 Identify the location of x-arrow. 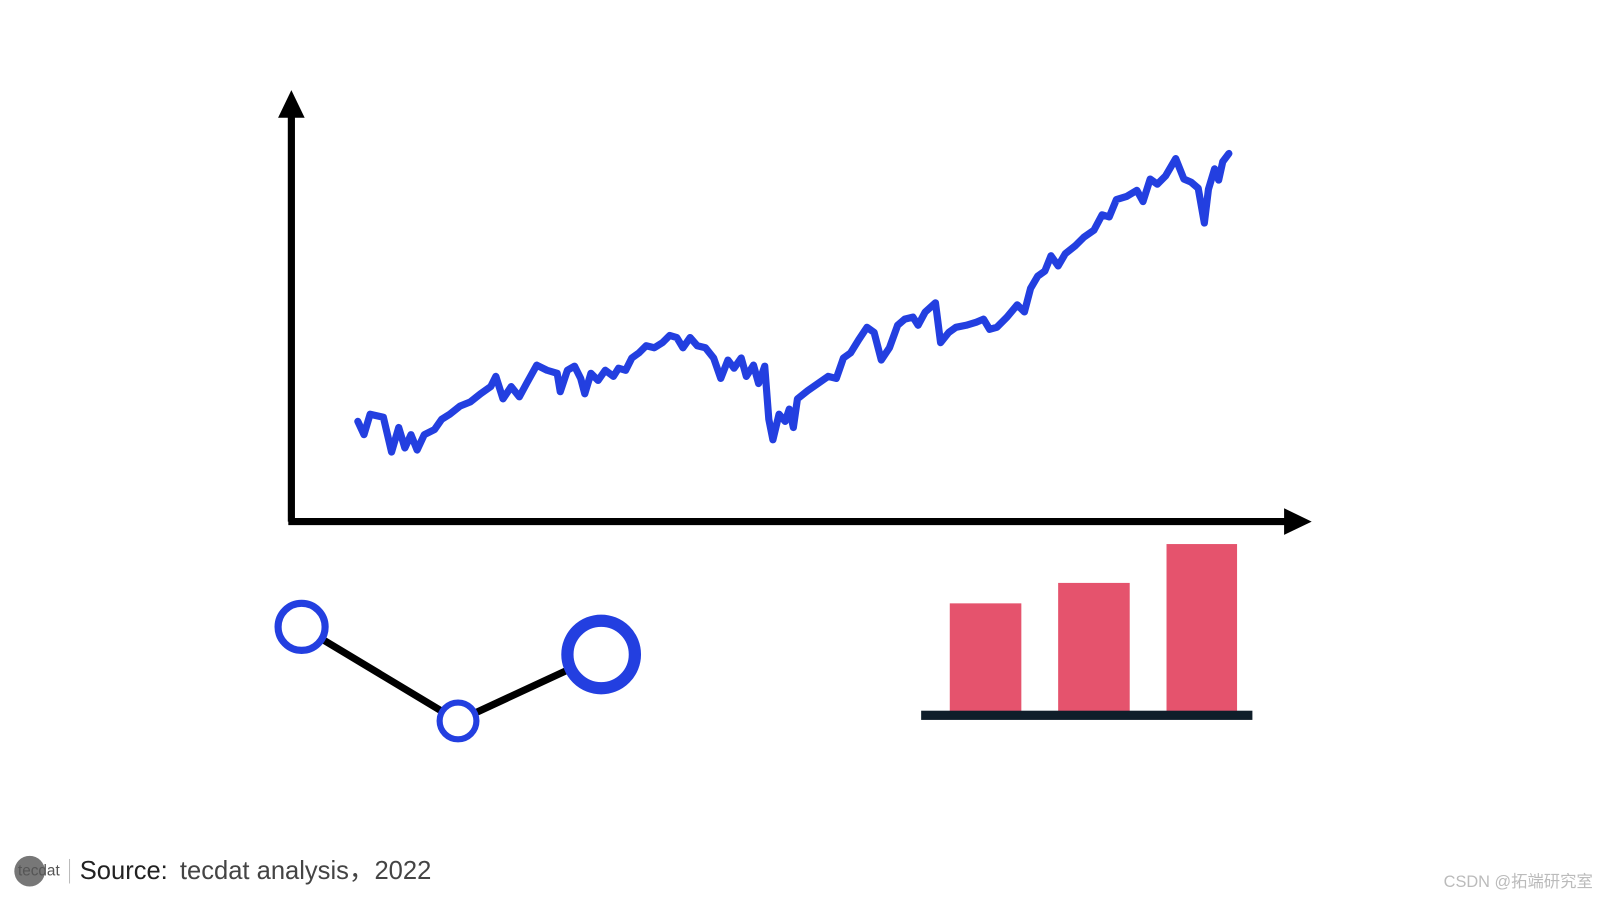
(1298, 521).